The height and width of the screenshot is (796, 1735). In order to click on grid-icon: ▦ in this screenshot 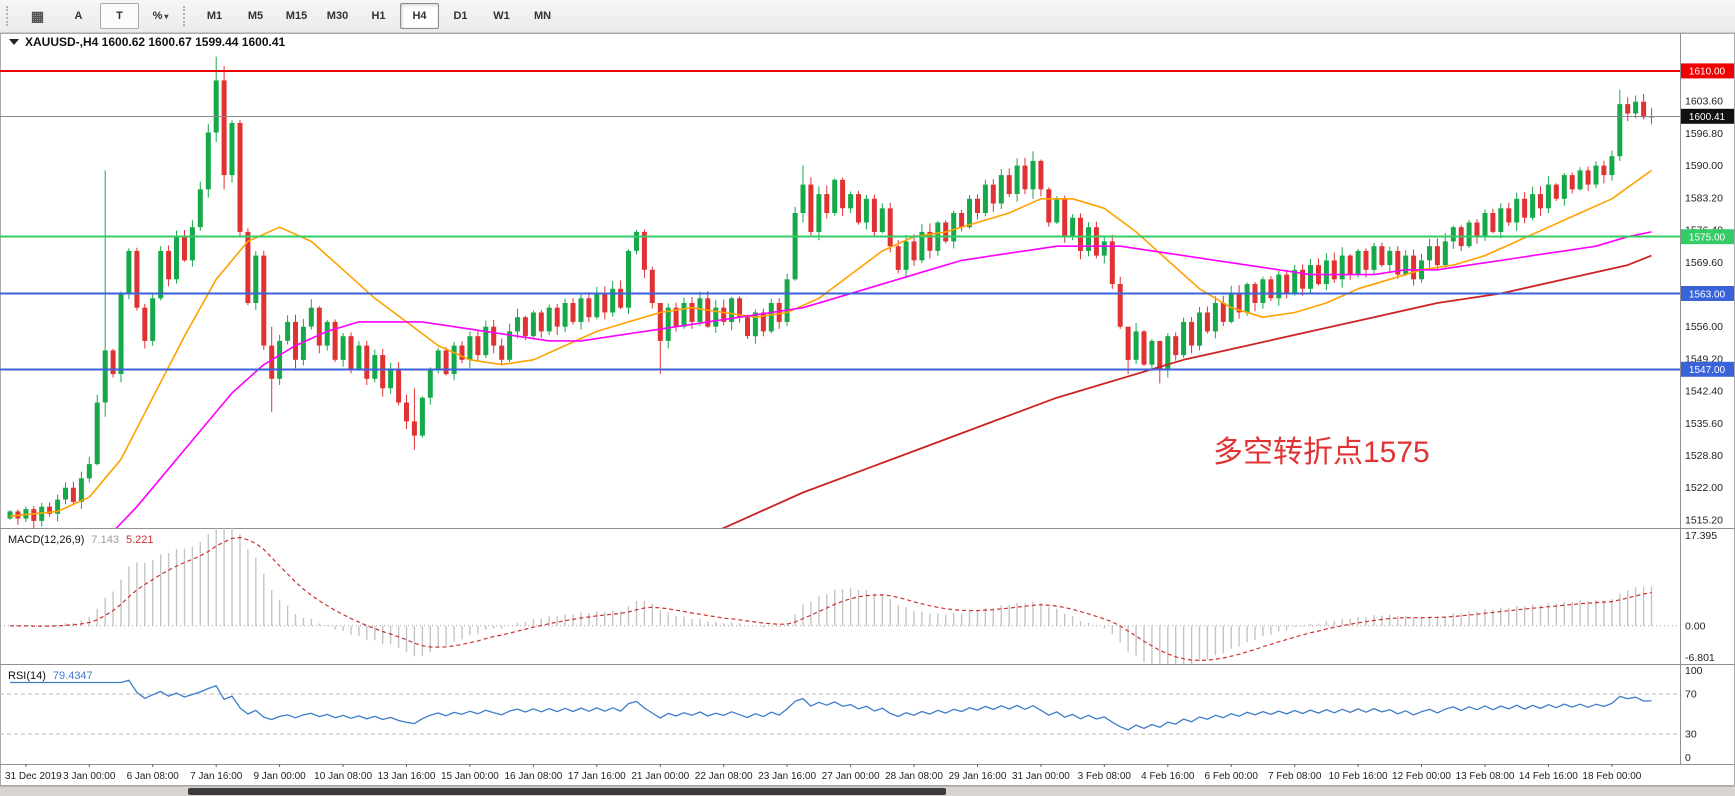, I will do `click(37, 16)`.